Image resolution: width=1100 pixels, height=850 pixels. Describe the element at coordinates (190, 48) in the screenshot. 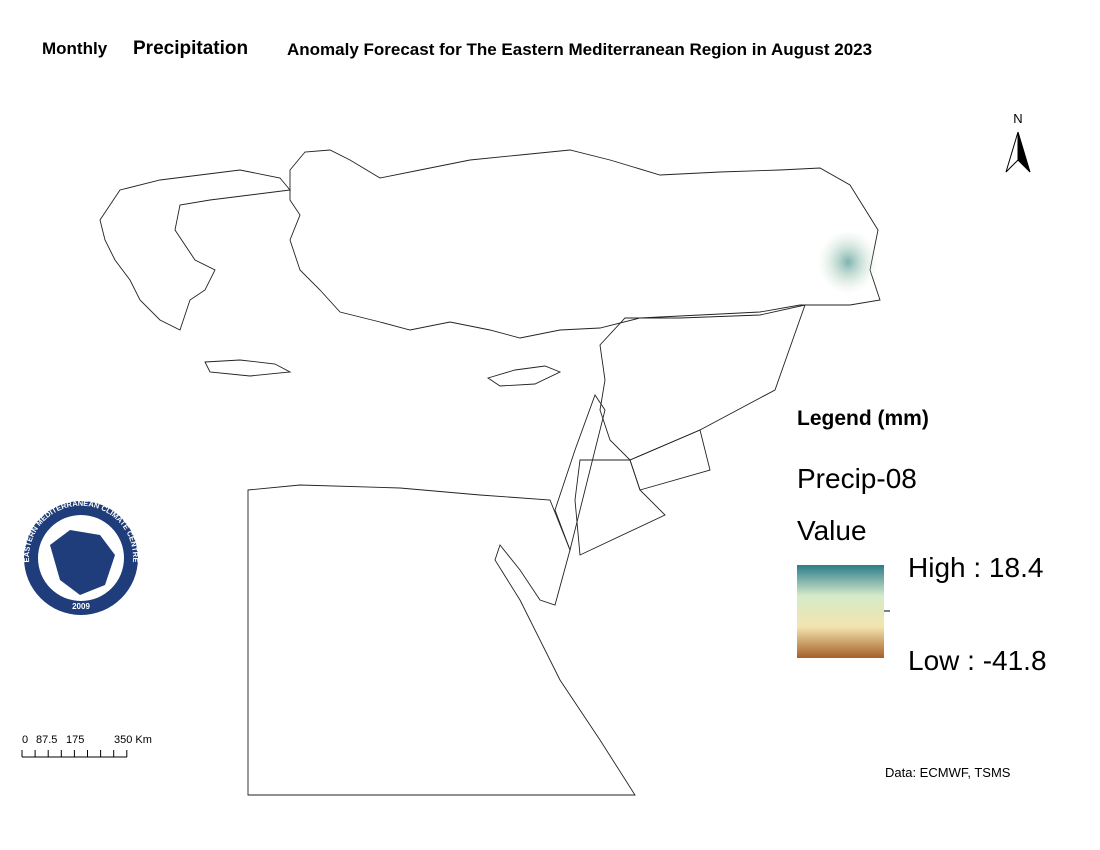

I see `title-part: Precipitation` at that location.